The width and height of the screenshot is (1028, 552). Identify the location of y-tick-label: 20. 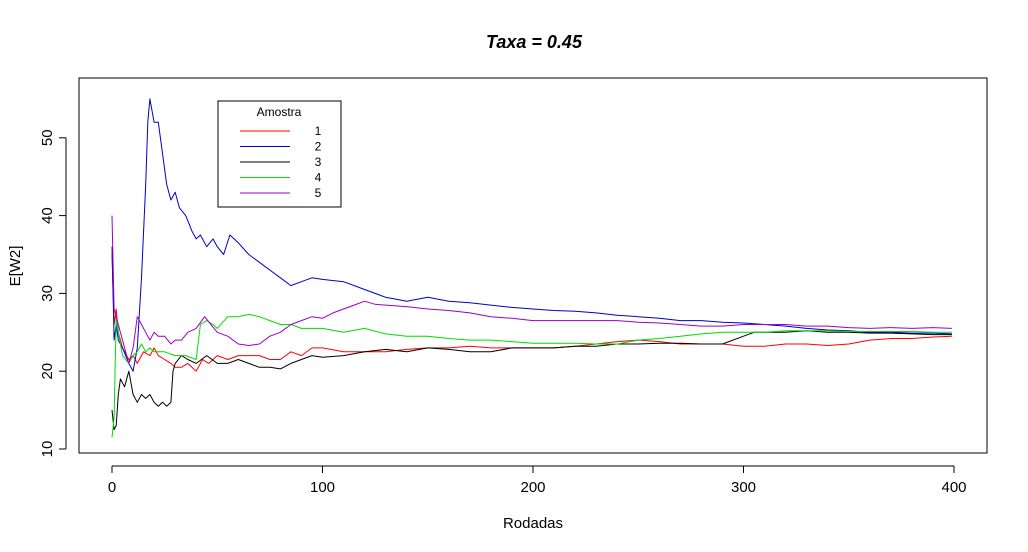
(47, 371).